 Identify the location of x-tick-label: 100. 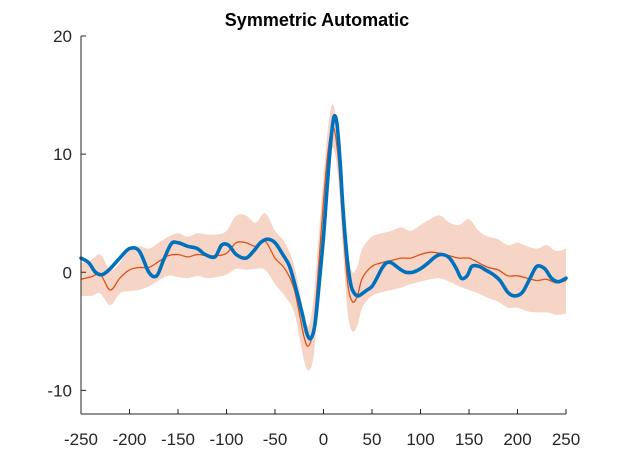
(420, 439).